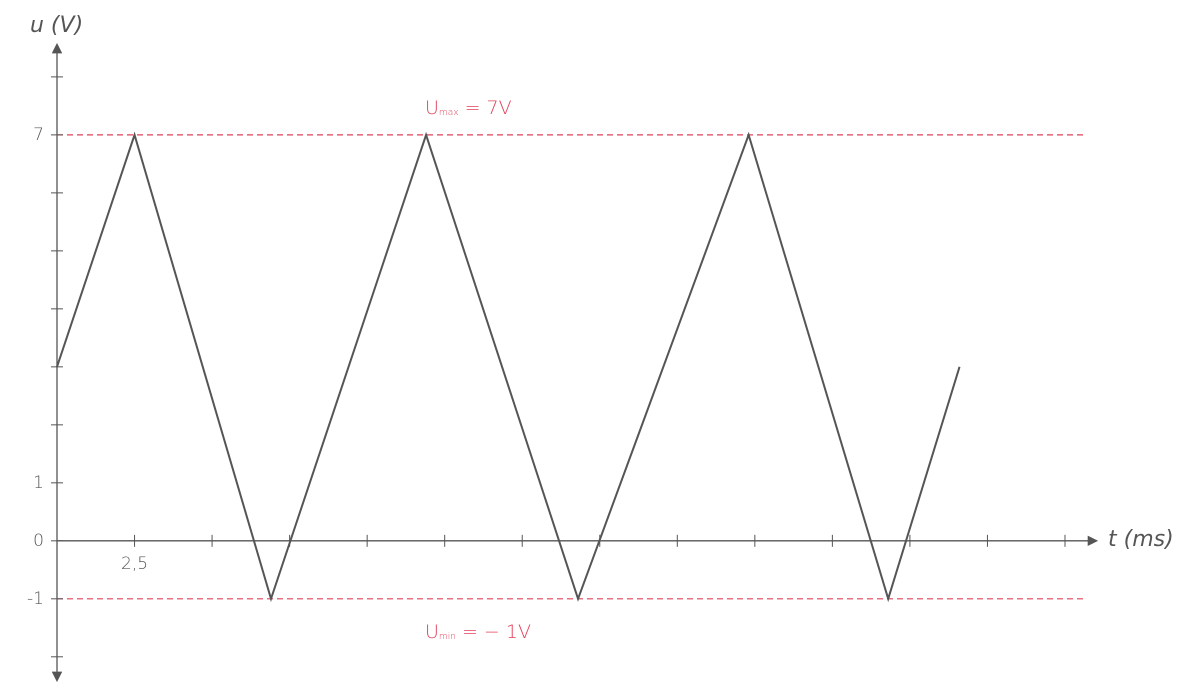 The image size is (1195, 694). I want to click on y-axis-label: u (V), so click(56, 25).